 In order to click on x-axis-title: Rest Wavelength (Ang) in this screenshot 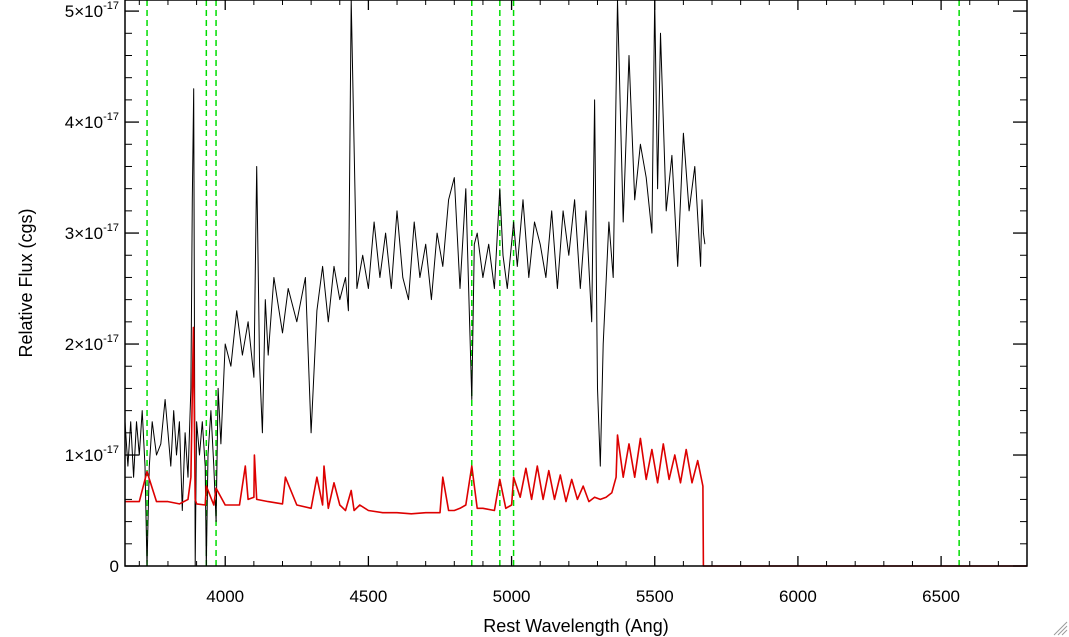, I will do `click(575, 626)`.